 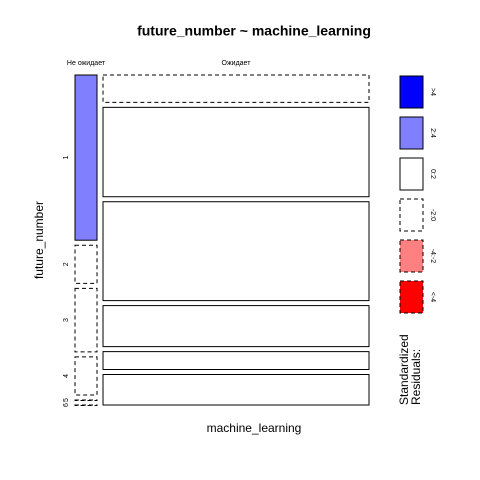 I want to click on y-axis-label: future_number, so click(x=39, y=240).